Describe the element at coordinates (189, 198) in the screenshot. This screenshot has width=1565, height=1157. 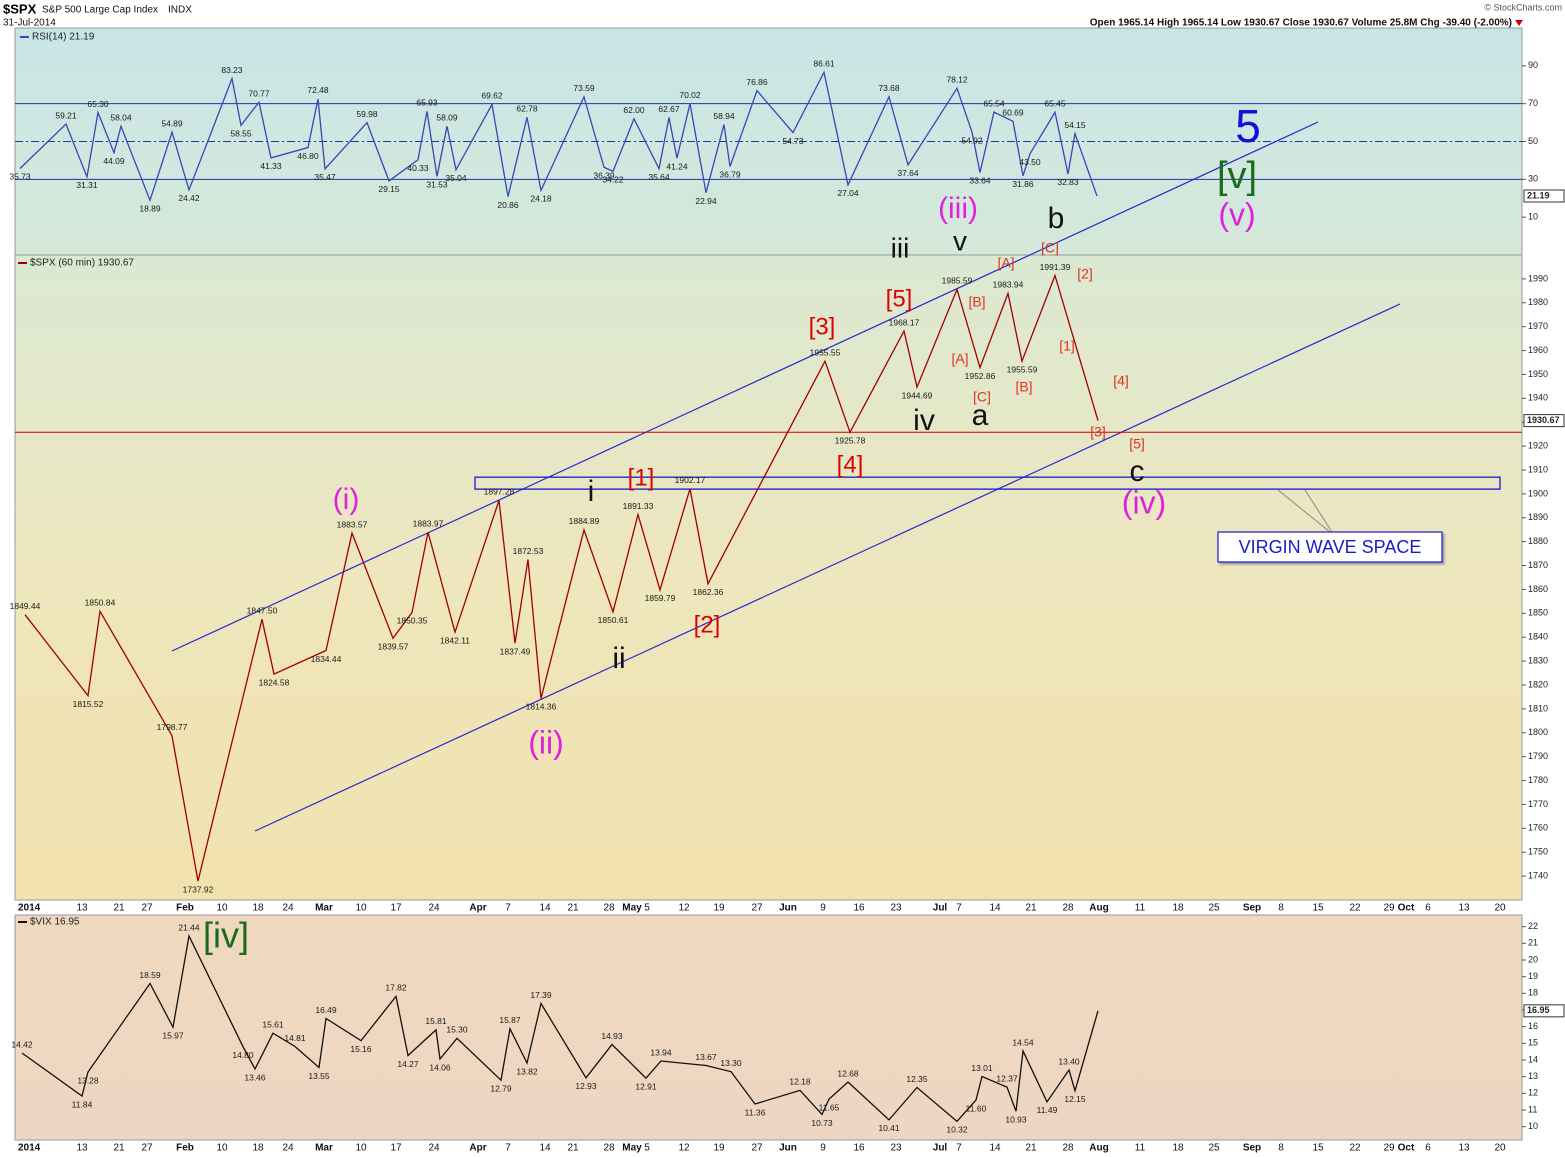
I see `data-label: 24.42` at that location.